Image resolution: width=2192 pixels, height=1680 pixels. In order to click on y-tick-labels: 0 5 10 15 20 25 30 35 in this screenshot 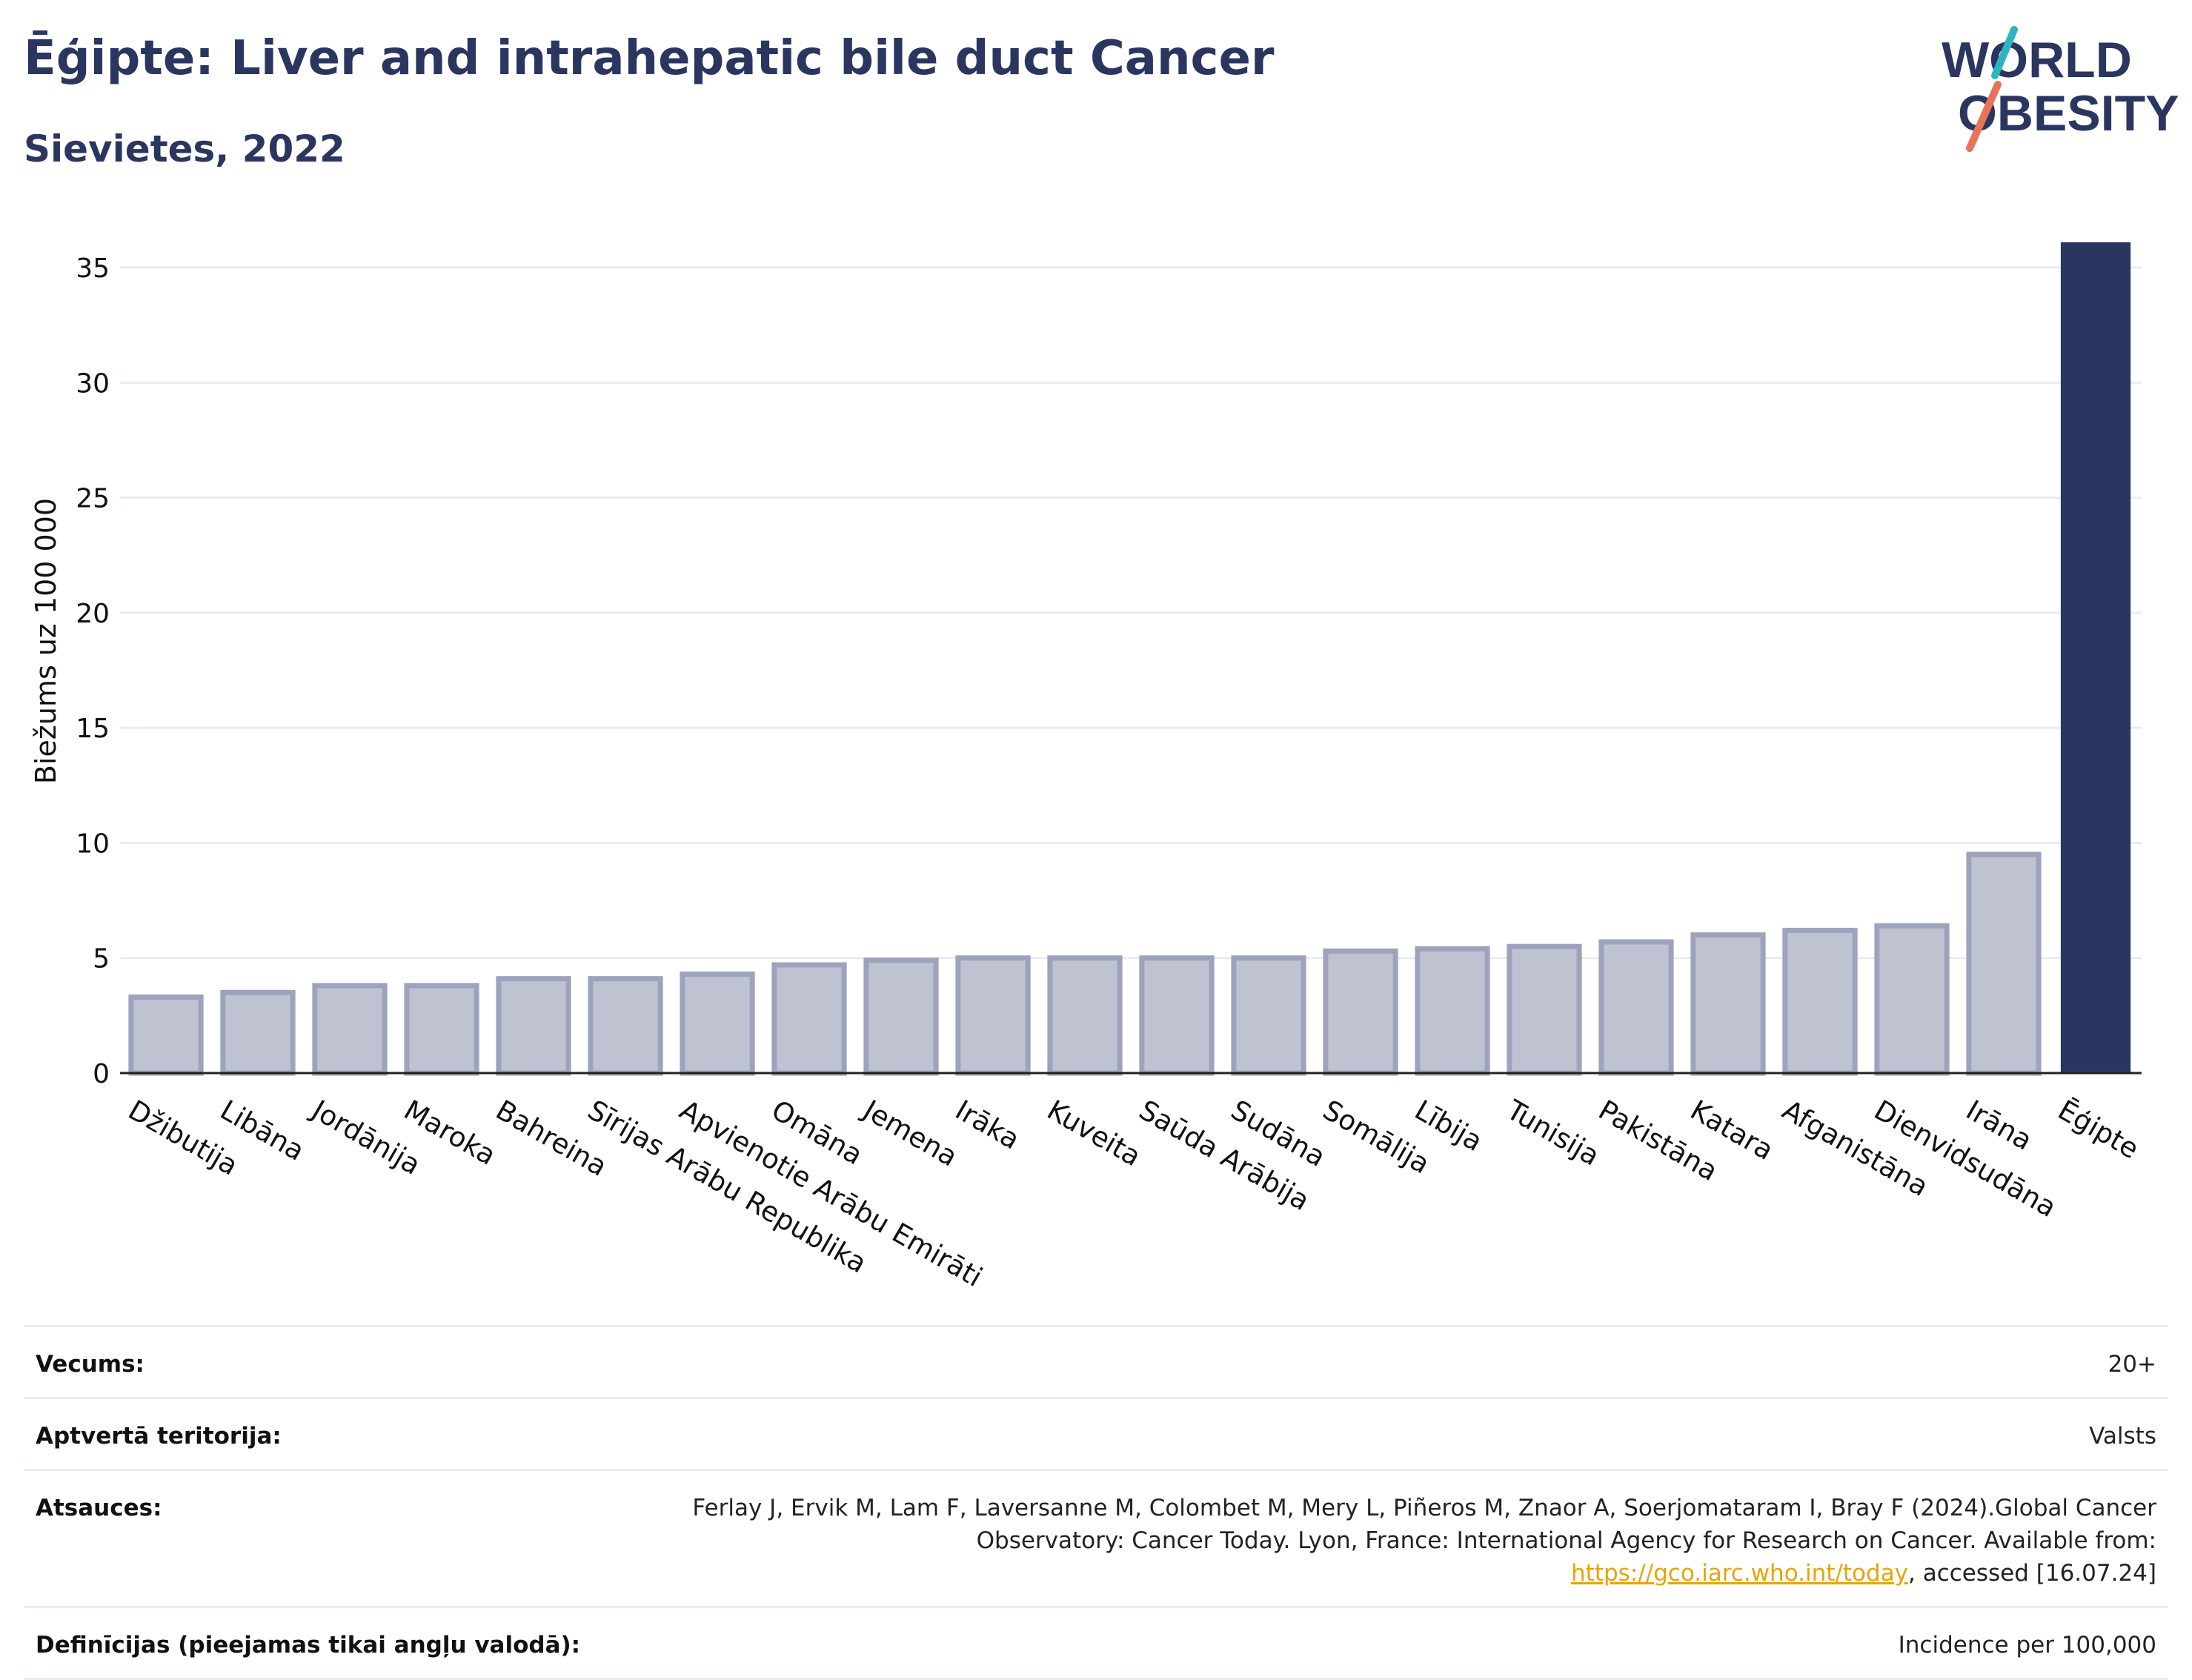, I will do `click(93, 671)`.